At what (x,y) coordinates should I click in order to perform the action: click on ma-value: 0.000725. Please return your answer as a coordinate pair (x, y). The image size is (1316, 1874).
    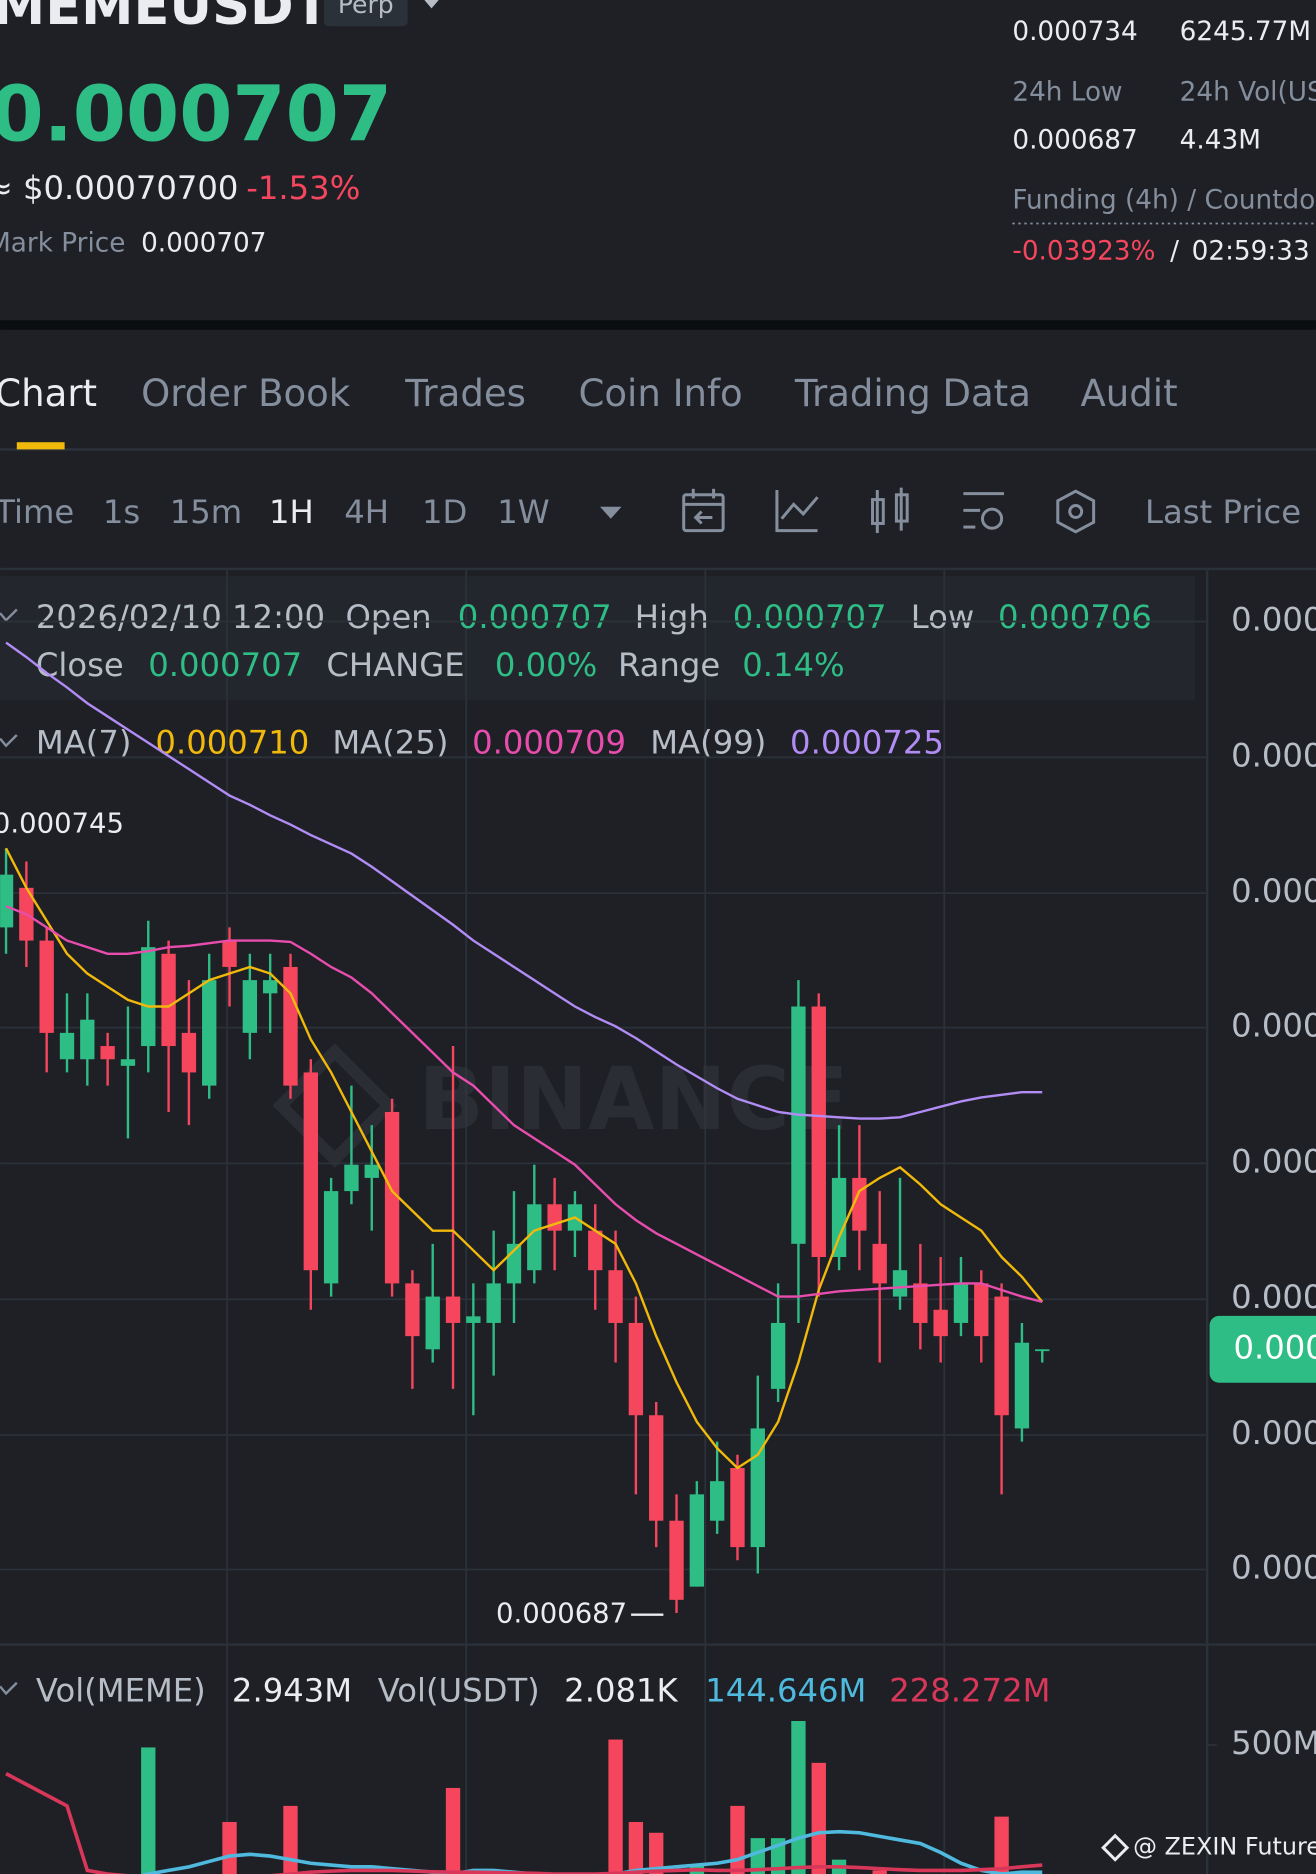
    Looking at the image, I should click on (867, 743).